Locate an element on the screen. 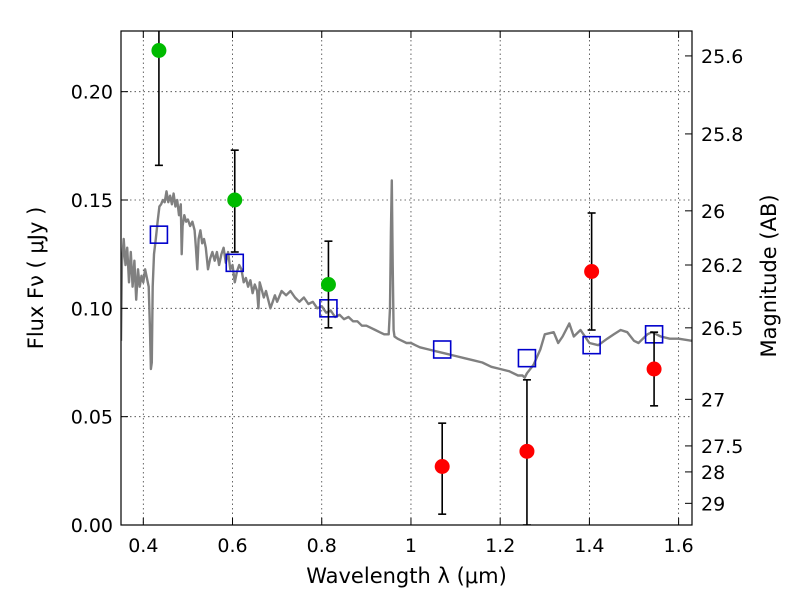 This screenshot has height=600, width=800. x-tick-label: 1.4 is located at coordinates (589, 546).